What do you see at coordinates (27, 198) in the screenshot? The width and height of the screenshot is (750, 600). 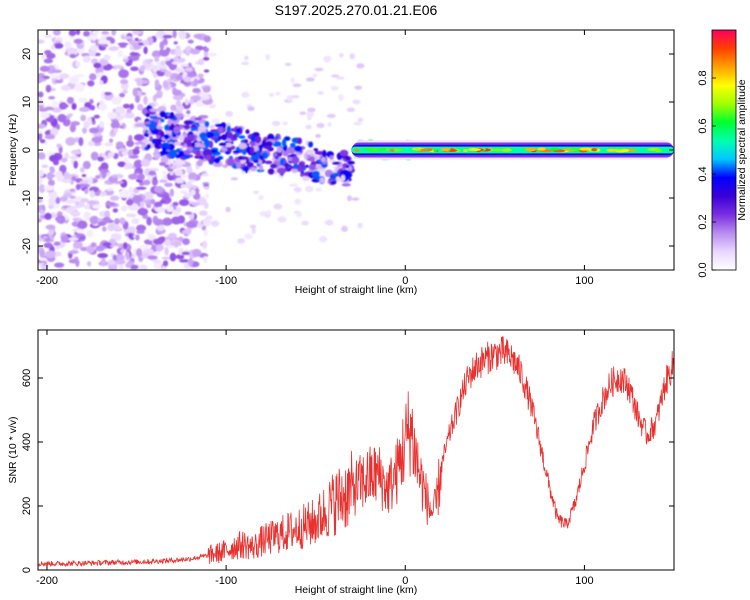 I see `y-tick-label: -10` at bounding box center [27, 198].